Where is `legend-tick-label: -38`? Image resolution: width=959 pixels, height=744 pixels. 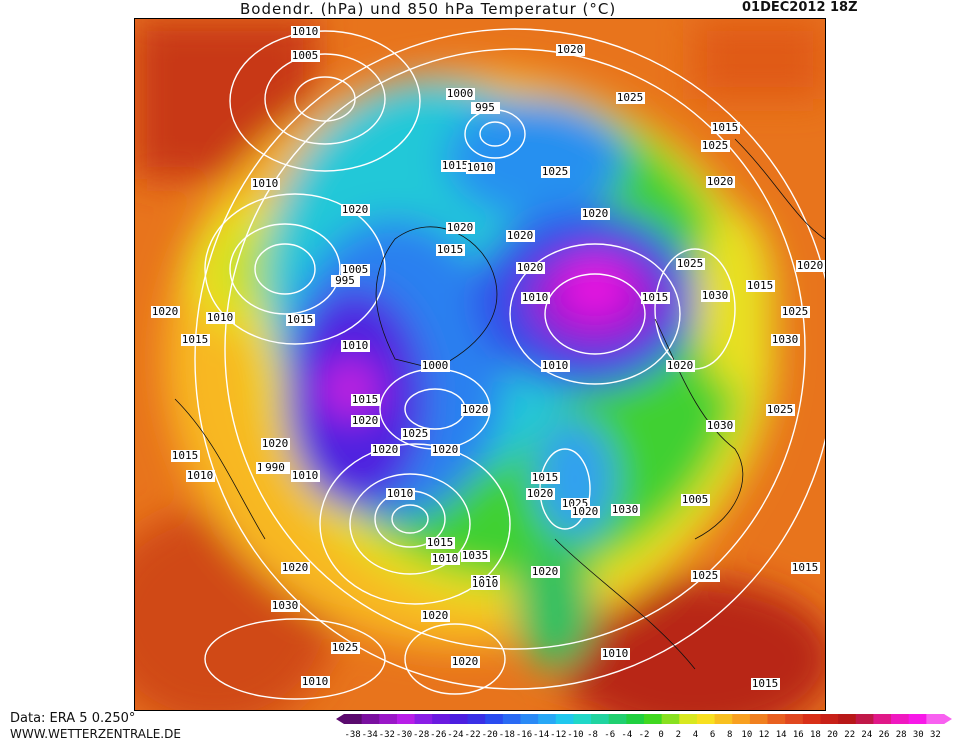 legend-tick-label: -38 is located at coordinates (352, 735).